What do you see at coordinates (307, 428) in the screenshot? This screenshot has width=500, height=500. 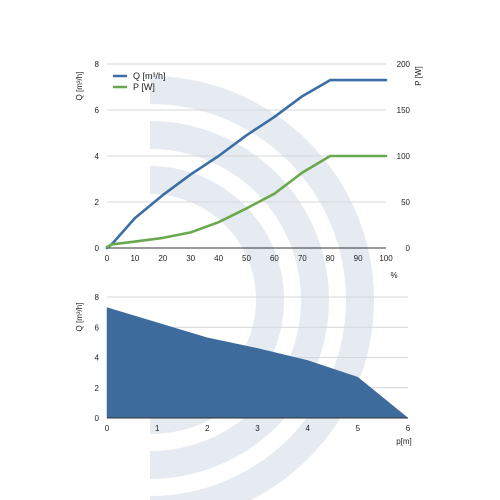 I see `bottom-x-tick-label: 4` at bounding box center [307, 428].